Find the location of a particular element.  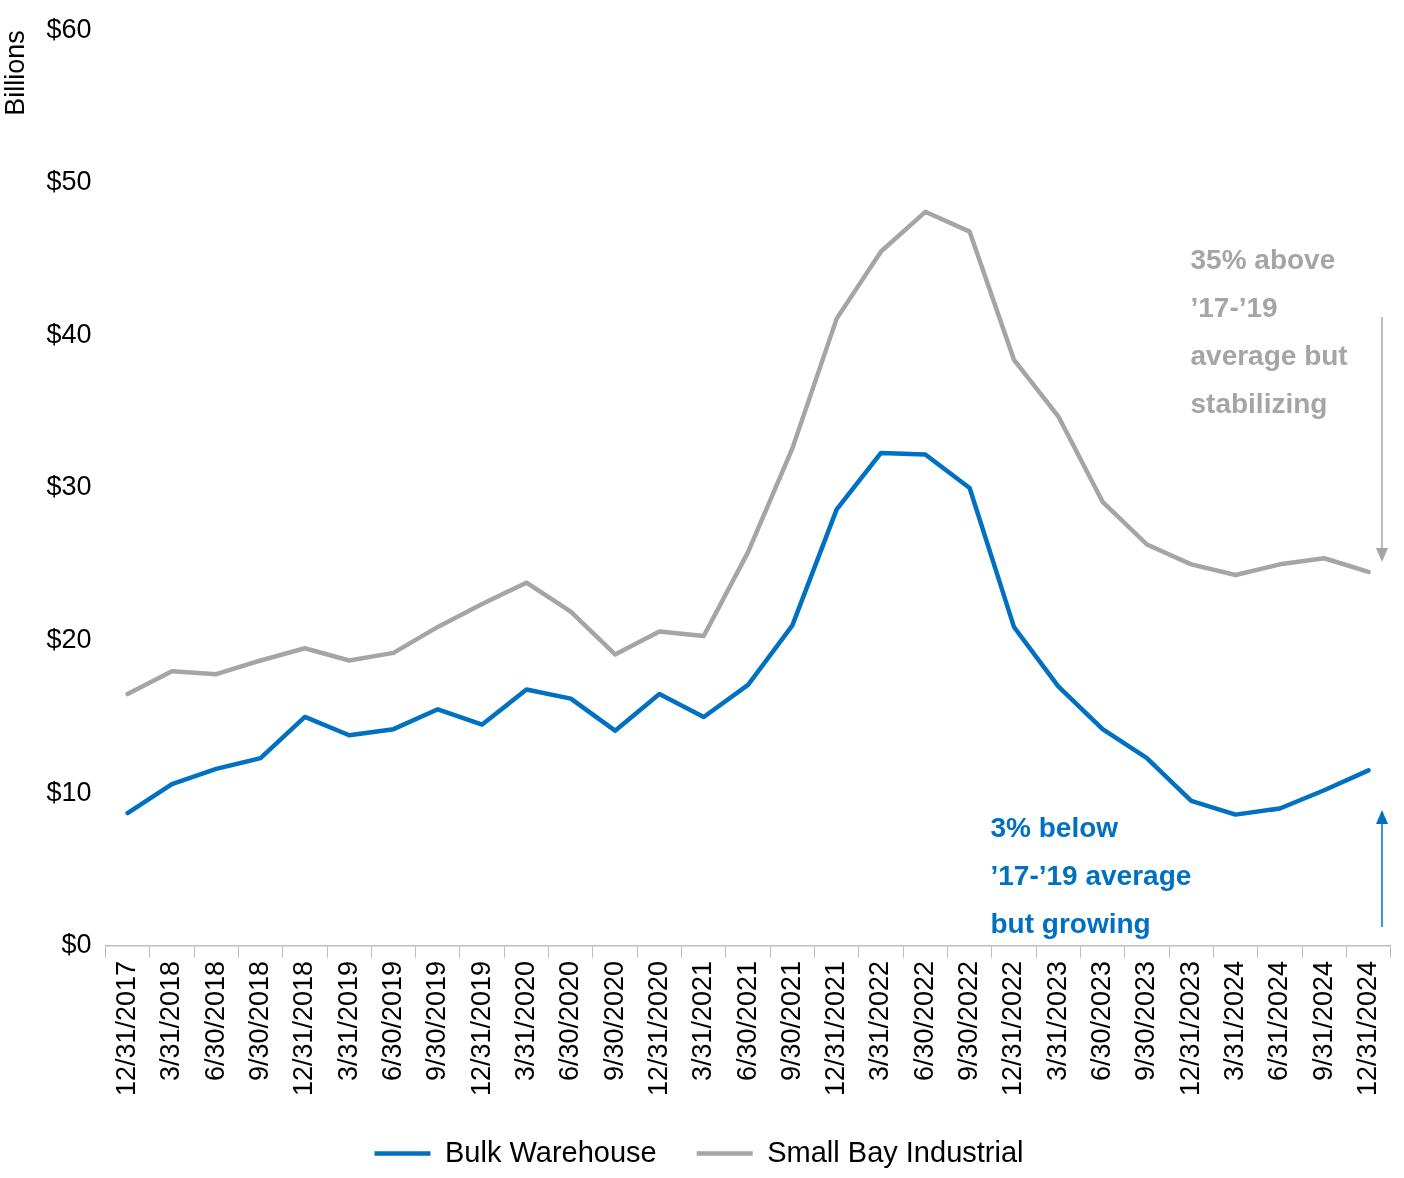

x-tick-label: 6/30/2018 is located at coordinates (214, 1020).